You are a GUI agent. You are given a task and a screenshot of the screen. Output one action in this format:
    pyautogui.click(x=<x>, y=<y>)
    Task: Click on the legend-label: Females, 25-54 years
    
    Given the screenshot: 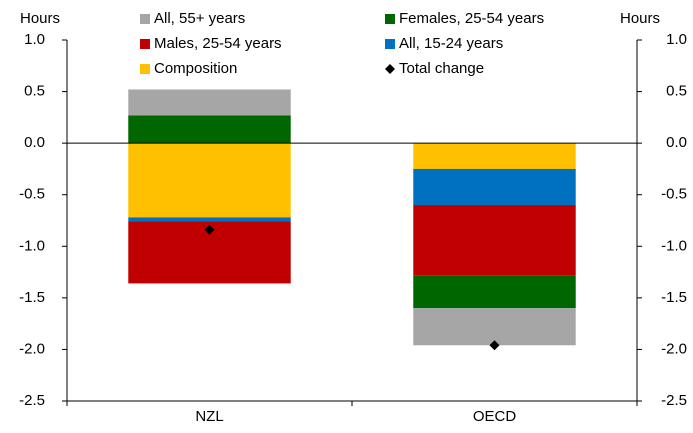 What is the action you would take?
    pyautogui.click(x=471, y=18)
    